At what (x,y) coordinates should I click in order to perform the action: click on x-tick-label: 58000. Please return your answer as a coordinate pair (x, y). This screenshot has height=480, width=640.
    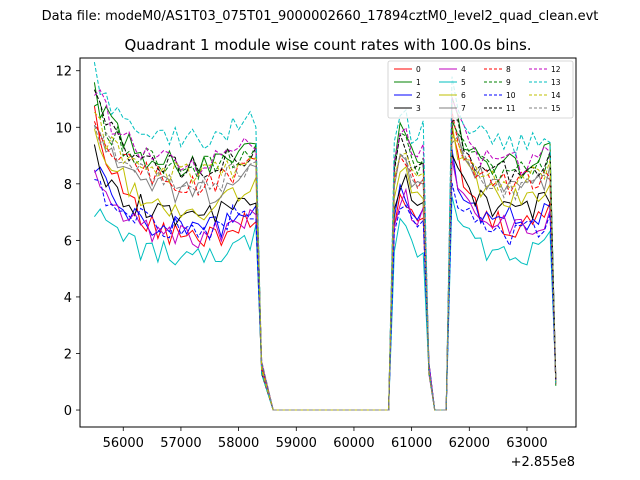
    Looking at the image, I should click on (238, 443).